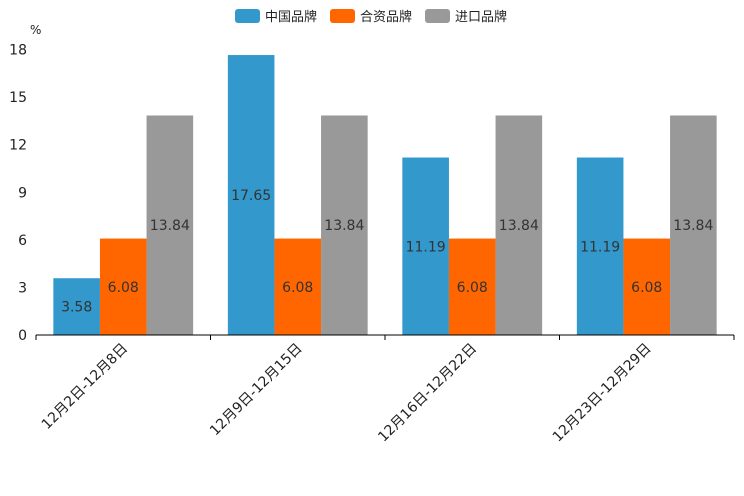  I want to click on y-axis-unit-label: %, so click(35, 30).